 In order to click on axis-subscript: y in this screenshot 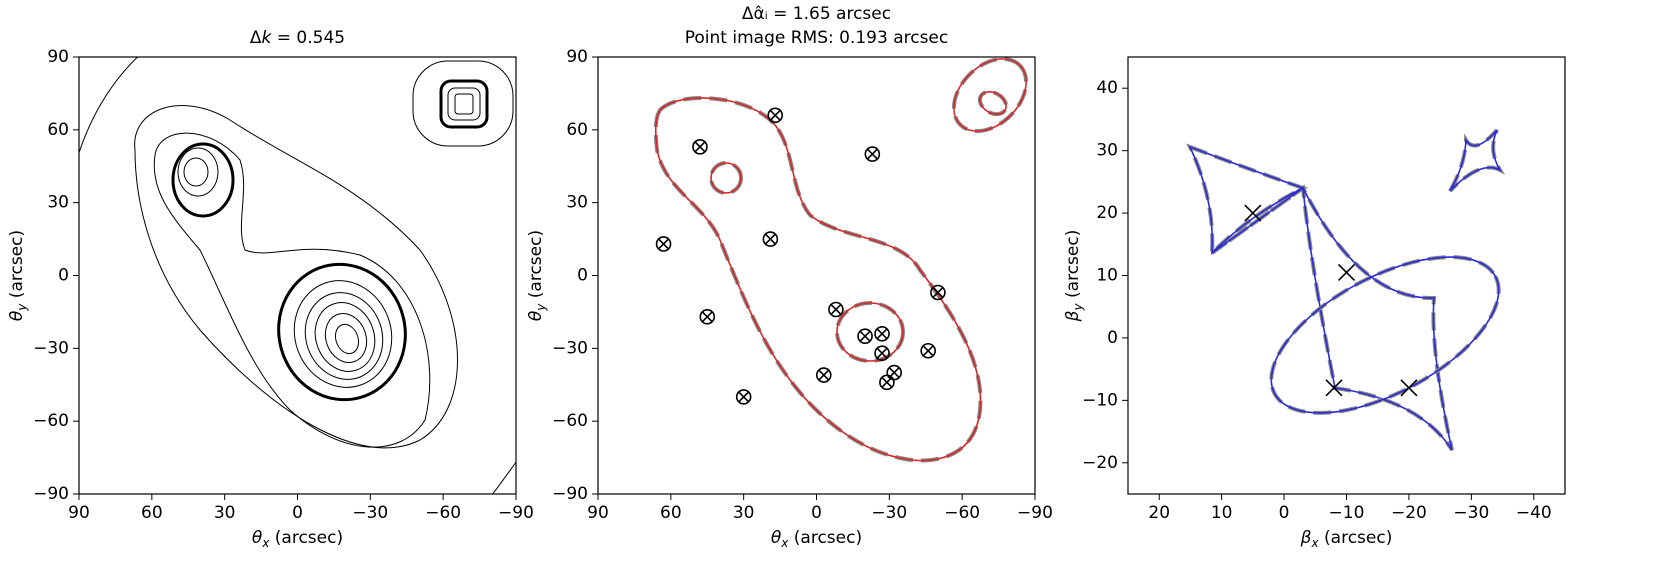, I will do `click(1078, 306)`.